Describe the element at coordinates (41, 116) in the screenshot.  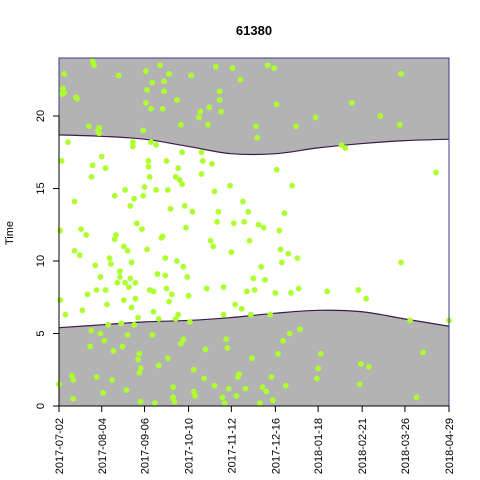
I see `y-tick-label: 20` at that location.